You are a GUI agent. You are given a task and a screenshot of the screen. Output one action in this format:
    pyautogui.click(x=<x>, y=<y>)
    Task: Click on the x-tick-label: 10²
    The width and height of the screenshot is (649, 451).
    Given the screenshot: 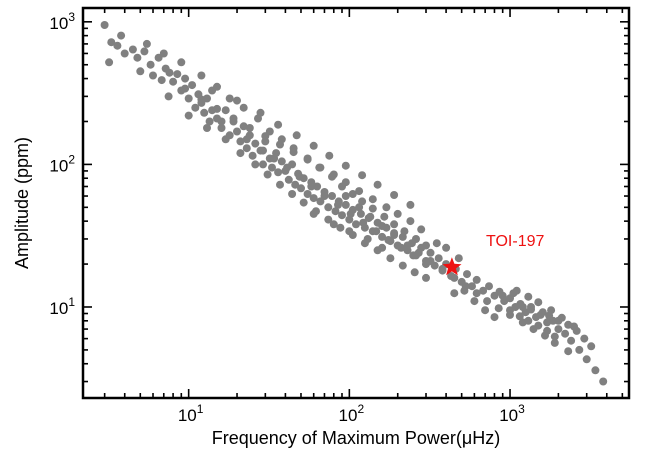 What is the action you would take?
    pyautogui.click(x=352, y=413)
    